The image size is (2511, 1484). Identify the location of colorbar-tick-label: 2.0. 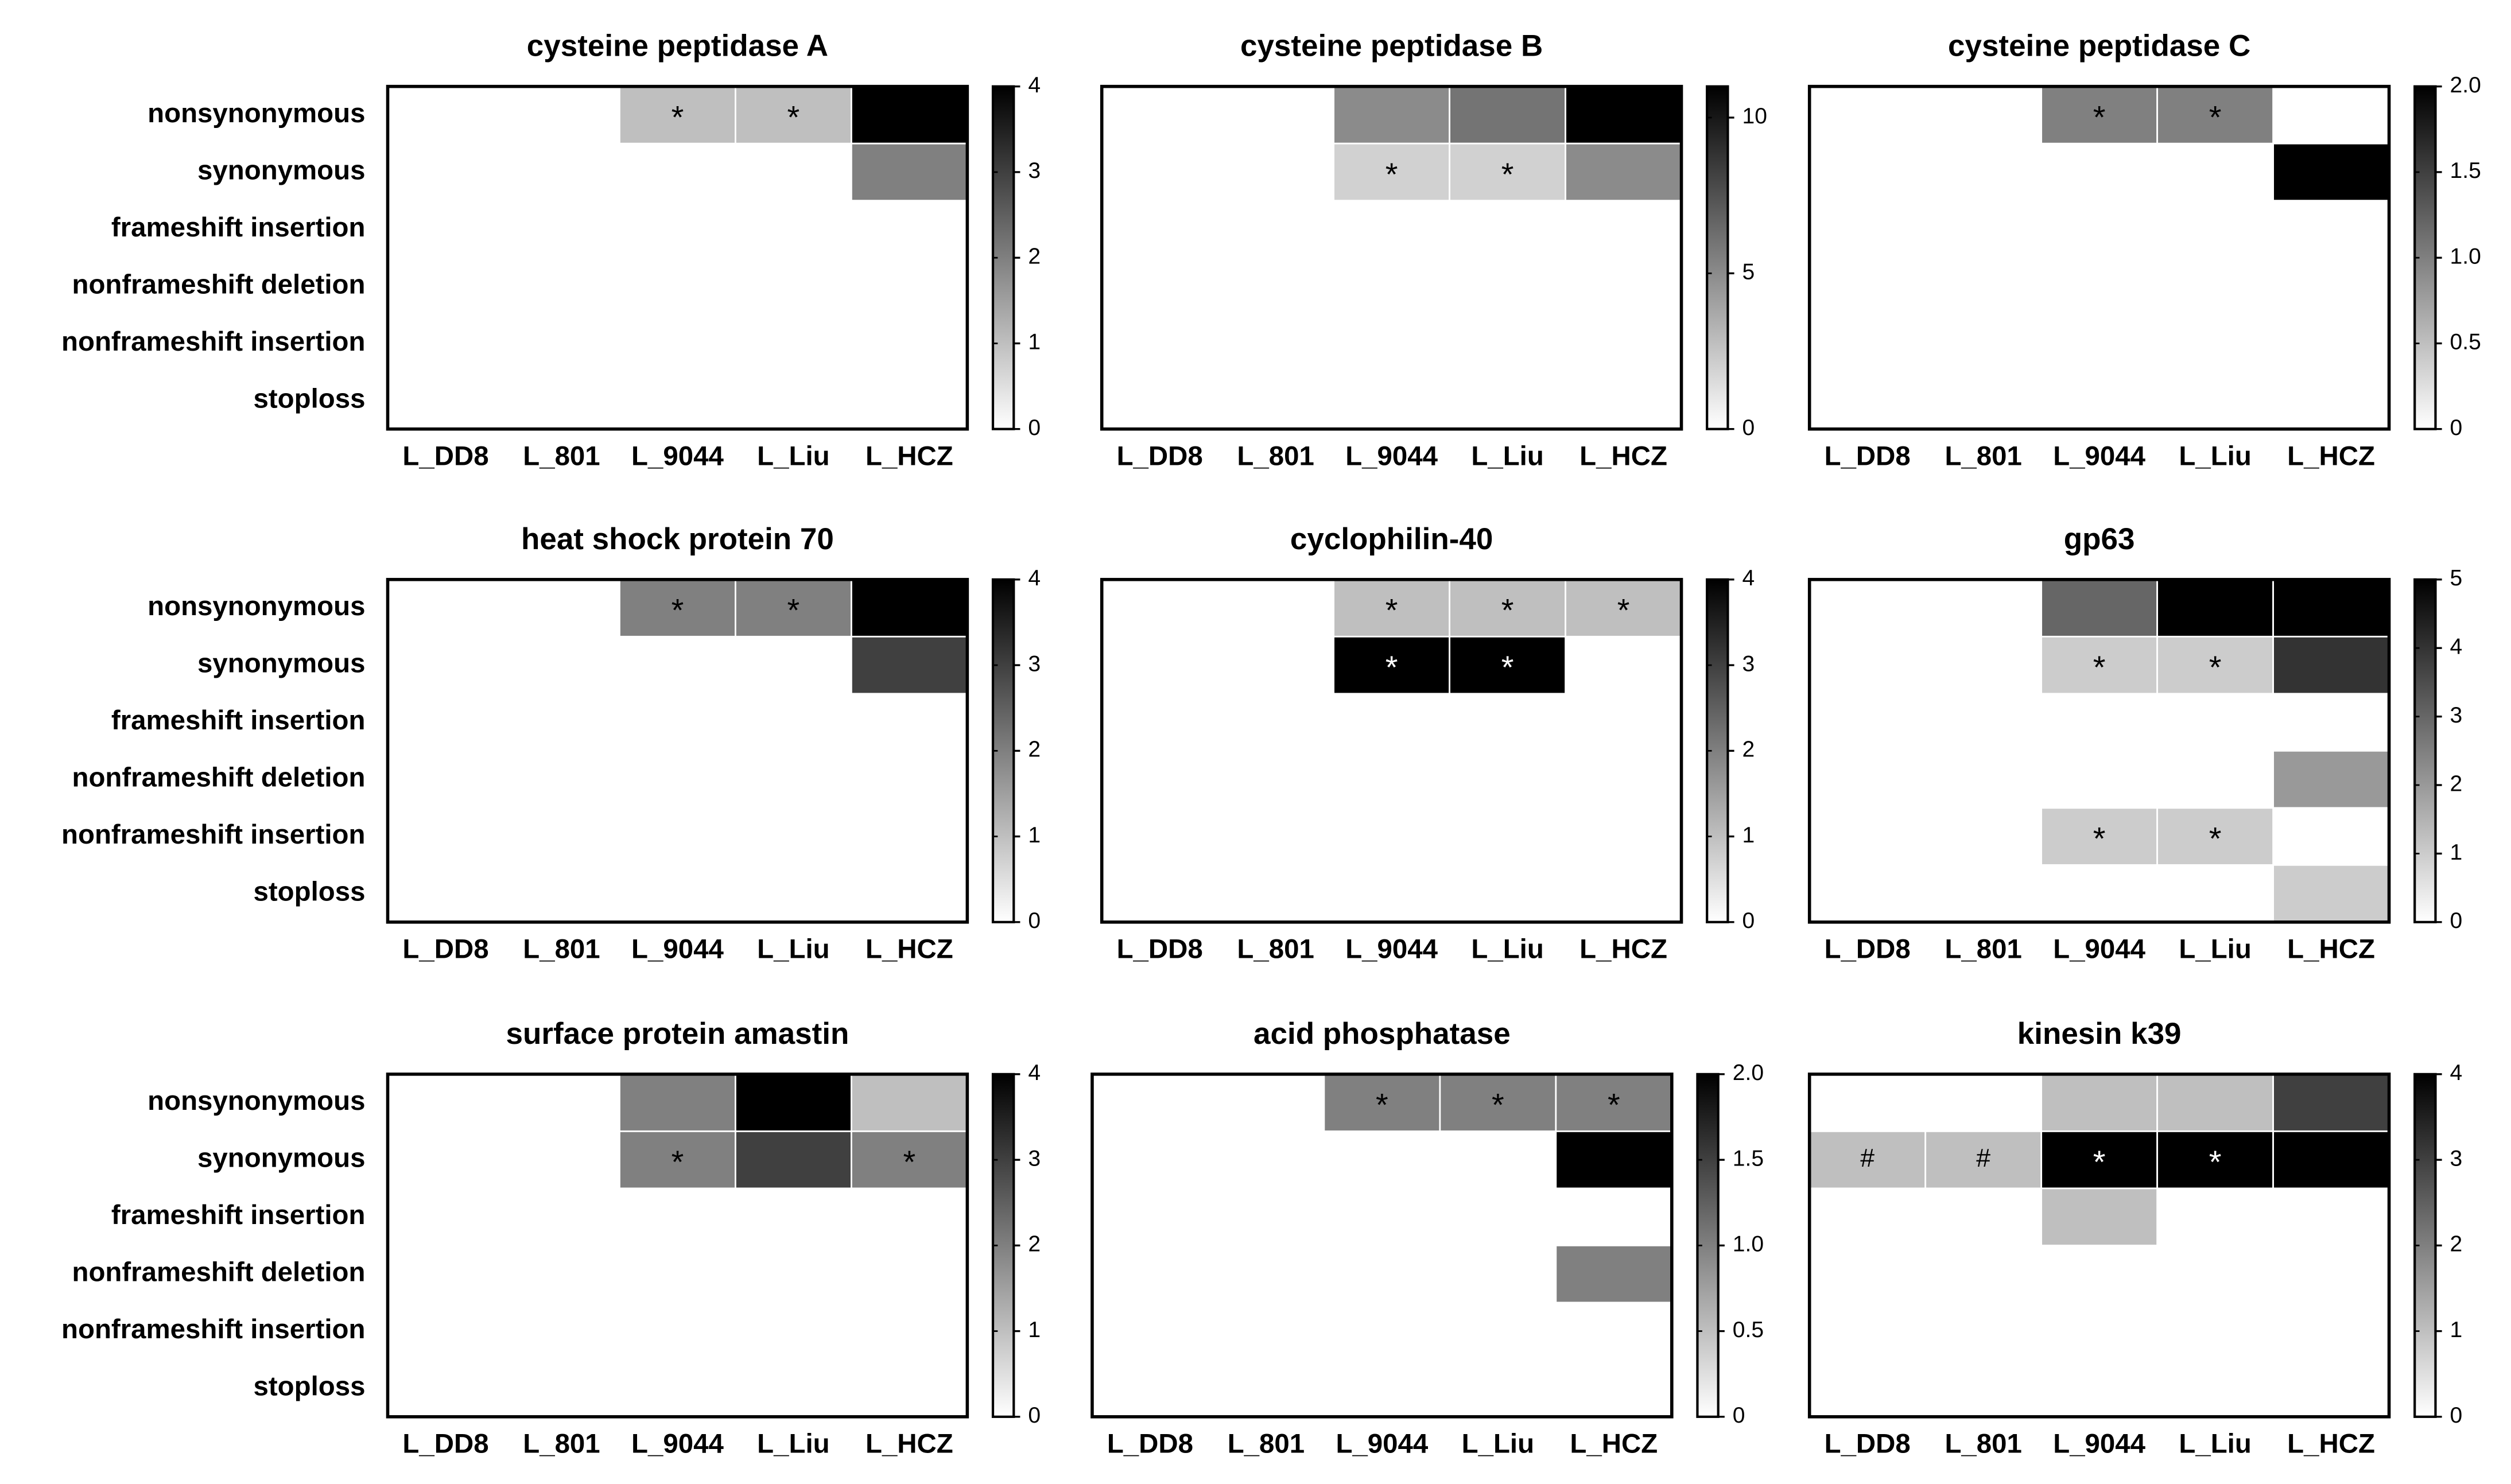
(1748, 1072).